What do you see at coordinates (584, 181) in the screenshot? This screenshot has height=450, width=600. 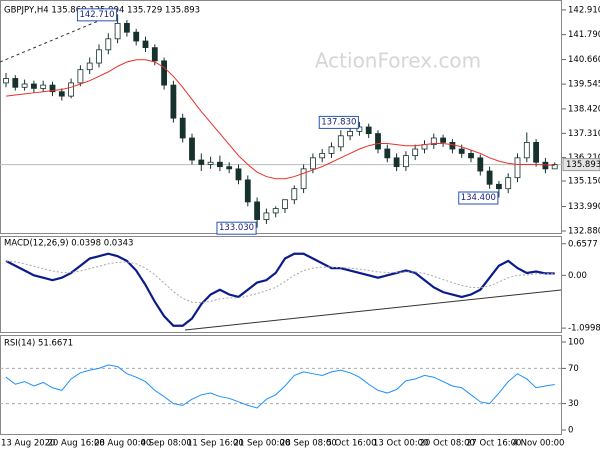 I see `y-tick-label: 135.150` at bounding box center [584, 181].